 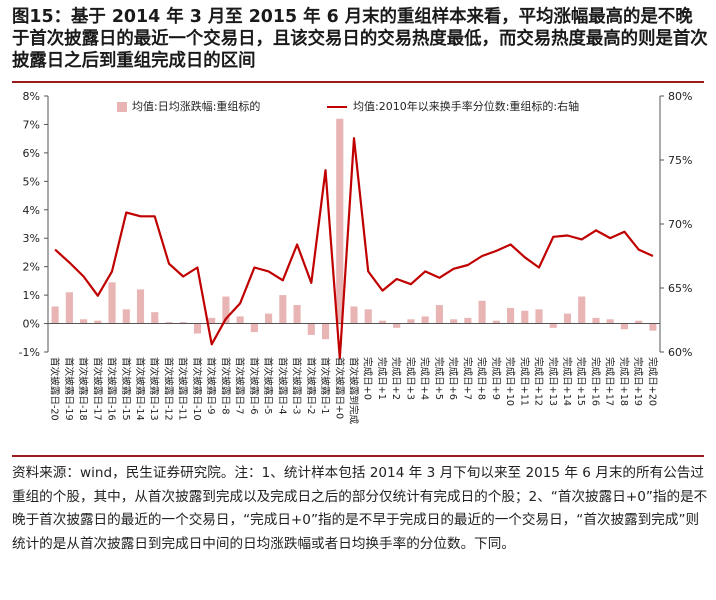 What do you see at coordinates (638, 381) in the screenshot?
I see `x-tick-label: 完成日+19` at bounding box center [638, 381].